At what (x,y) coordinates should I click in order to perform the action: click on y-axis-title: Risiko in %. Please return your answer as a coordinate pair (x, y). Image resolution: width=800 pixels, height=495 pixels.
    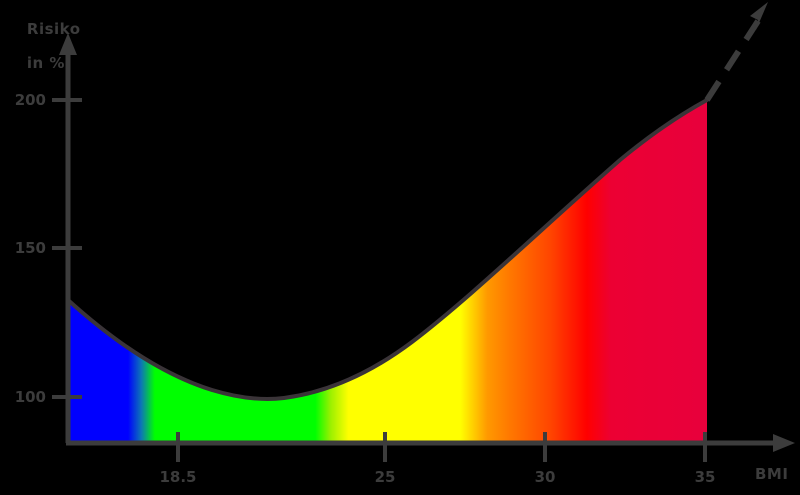
    Looking at the image, I should click on (42, 46).